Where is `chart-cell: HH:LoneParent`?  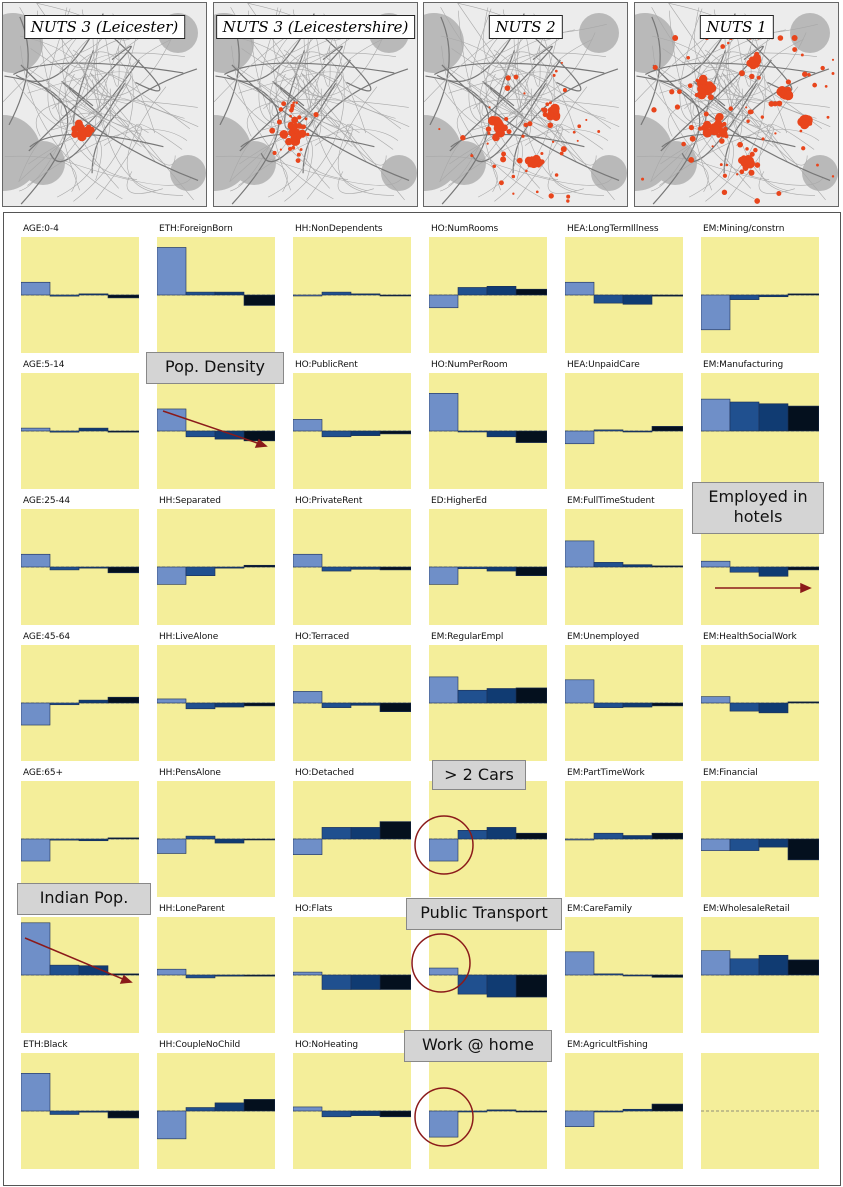
chart-cell: HH:LoneParent is located at coordinates (219, 971).